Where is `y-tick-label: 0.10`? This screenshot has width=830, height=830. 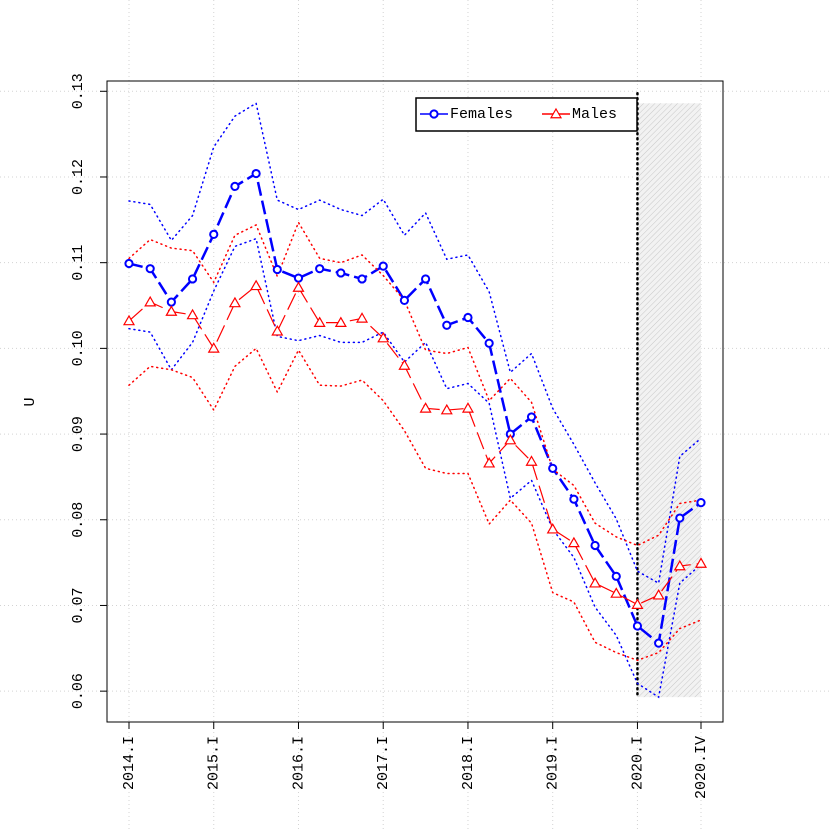 y-tick-label: 0.10 is located at coordinates (78, 348).